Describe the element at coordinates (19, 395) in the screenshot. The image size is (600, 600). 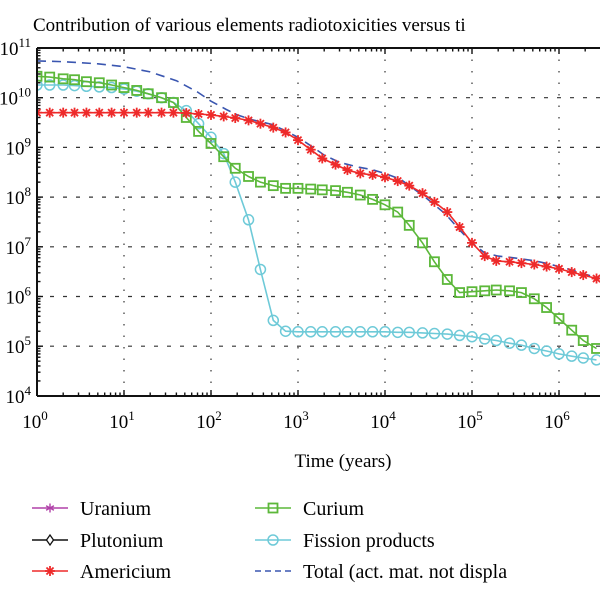
I see `y-tick-label: 10⁴` at that location.